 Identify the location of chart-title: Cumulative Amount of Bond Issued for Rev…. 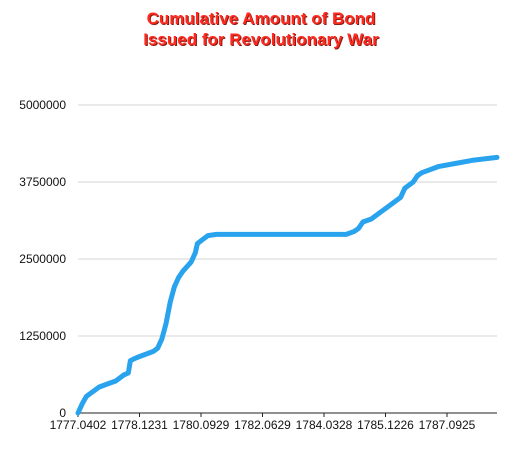
(261, 29).